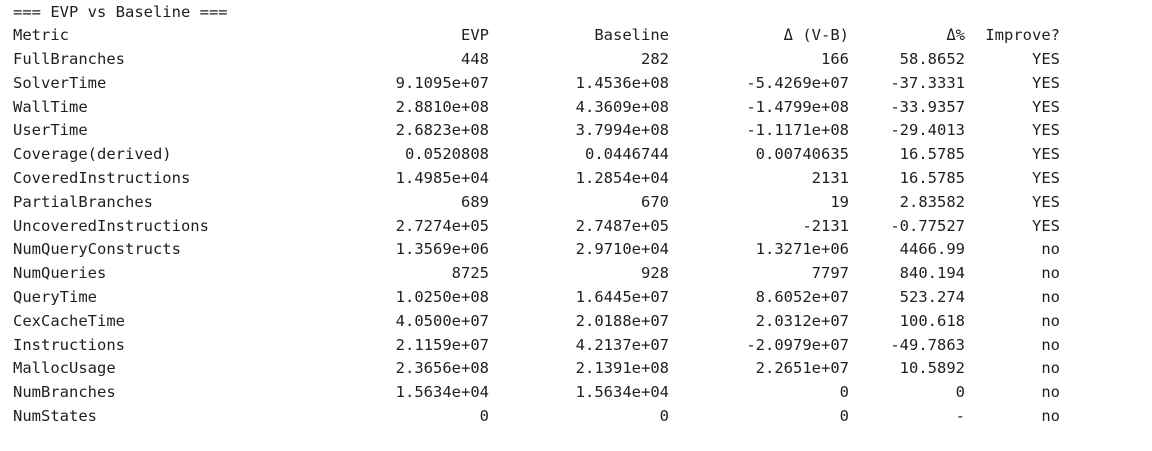 This screenshot has width=1152, height=451. What do you see at coordinates (622, 392) in the screenshot?
I see `baseline-value: 1.5634e+04` at bounding box center [622, 392].